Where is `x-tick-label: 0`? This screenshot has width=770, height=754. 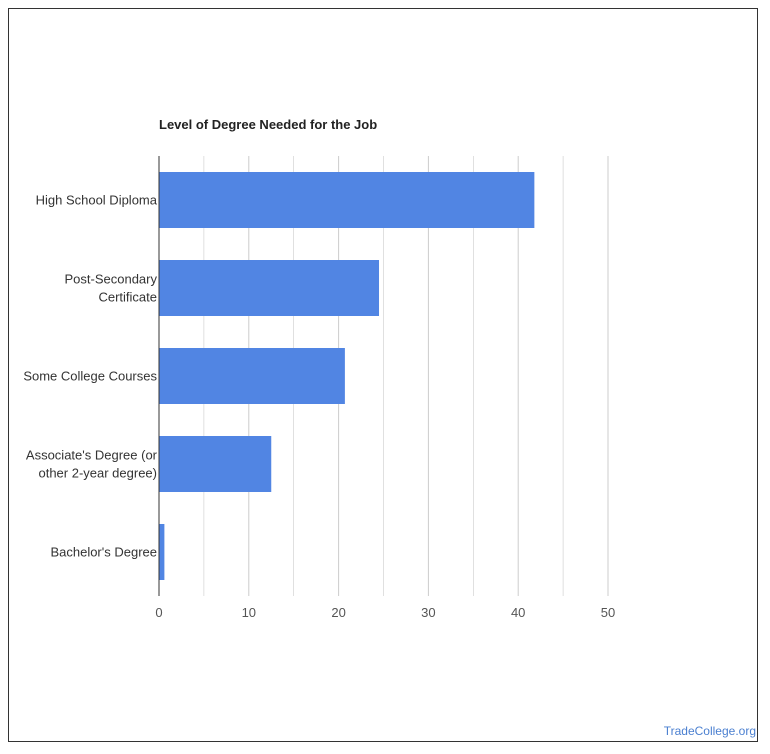
x-tick-label: 0 is located at coordinates (158, 612).